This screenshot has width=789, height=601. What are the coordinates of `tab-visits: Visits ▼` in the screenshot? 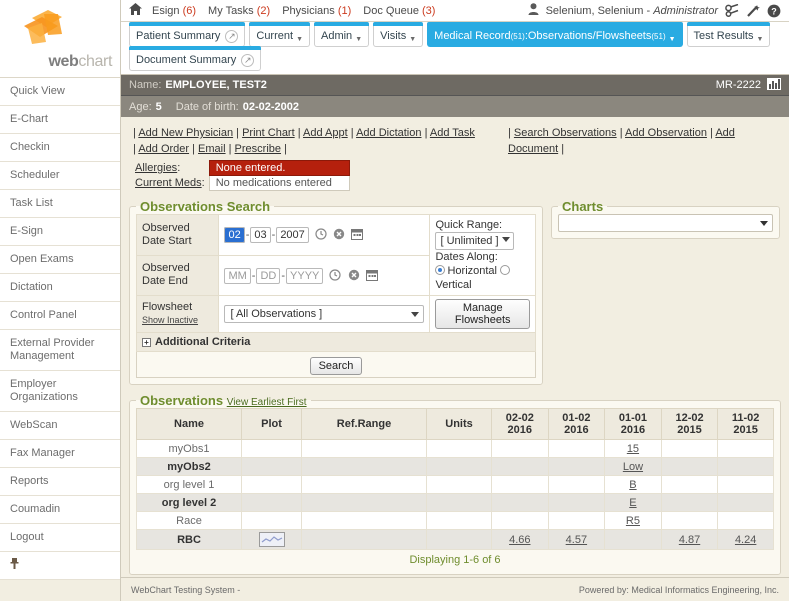 It's located at (398, 34).